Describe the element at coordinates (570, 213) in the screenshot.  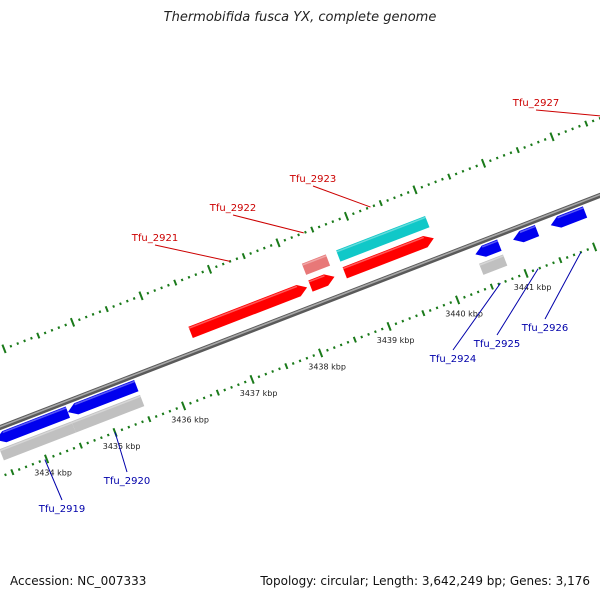
I see `gene-arrow-Tfu_2926-shine` at that location.